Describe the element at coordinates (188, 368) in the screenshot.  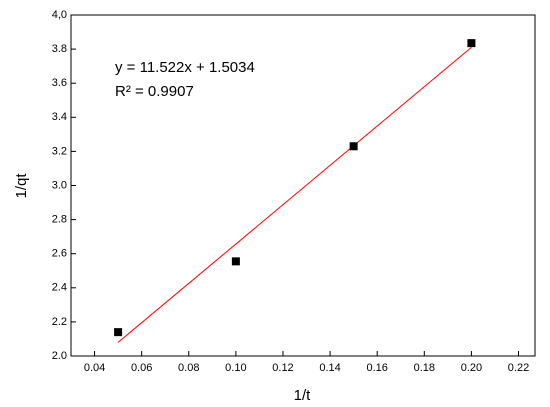
I see `x-tick-label: 0.08` at that location.